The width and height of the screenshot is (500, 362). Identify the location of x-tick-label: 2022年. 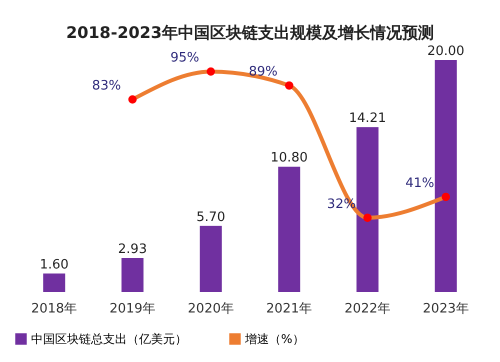
(367, 309).